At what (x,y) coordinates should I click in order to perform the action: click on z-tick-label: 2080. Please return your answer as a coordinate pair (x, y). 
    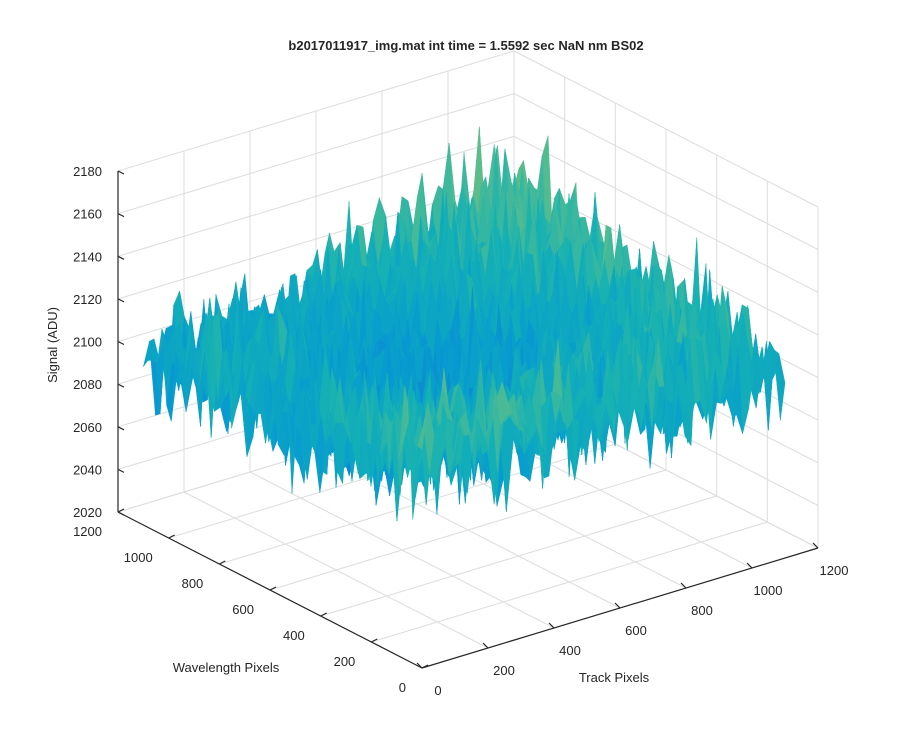
    Looking at the image, I should click on (87, 384).